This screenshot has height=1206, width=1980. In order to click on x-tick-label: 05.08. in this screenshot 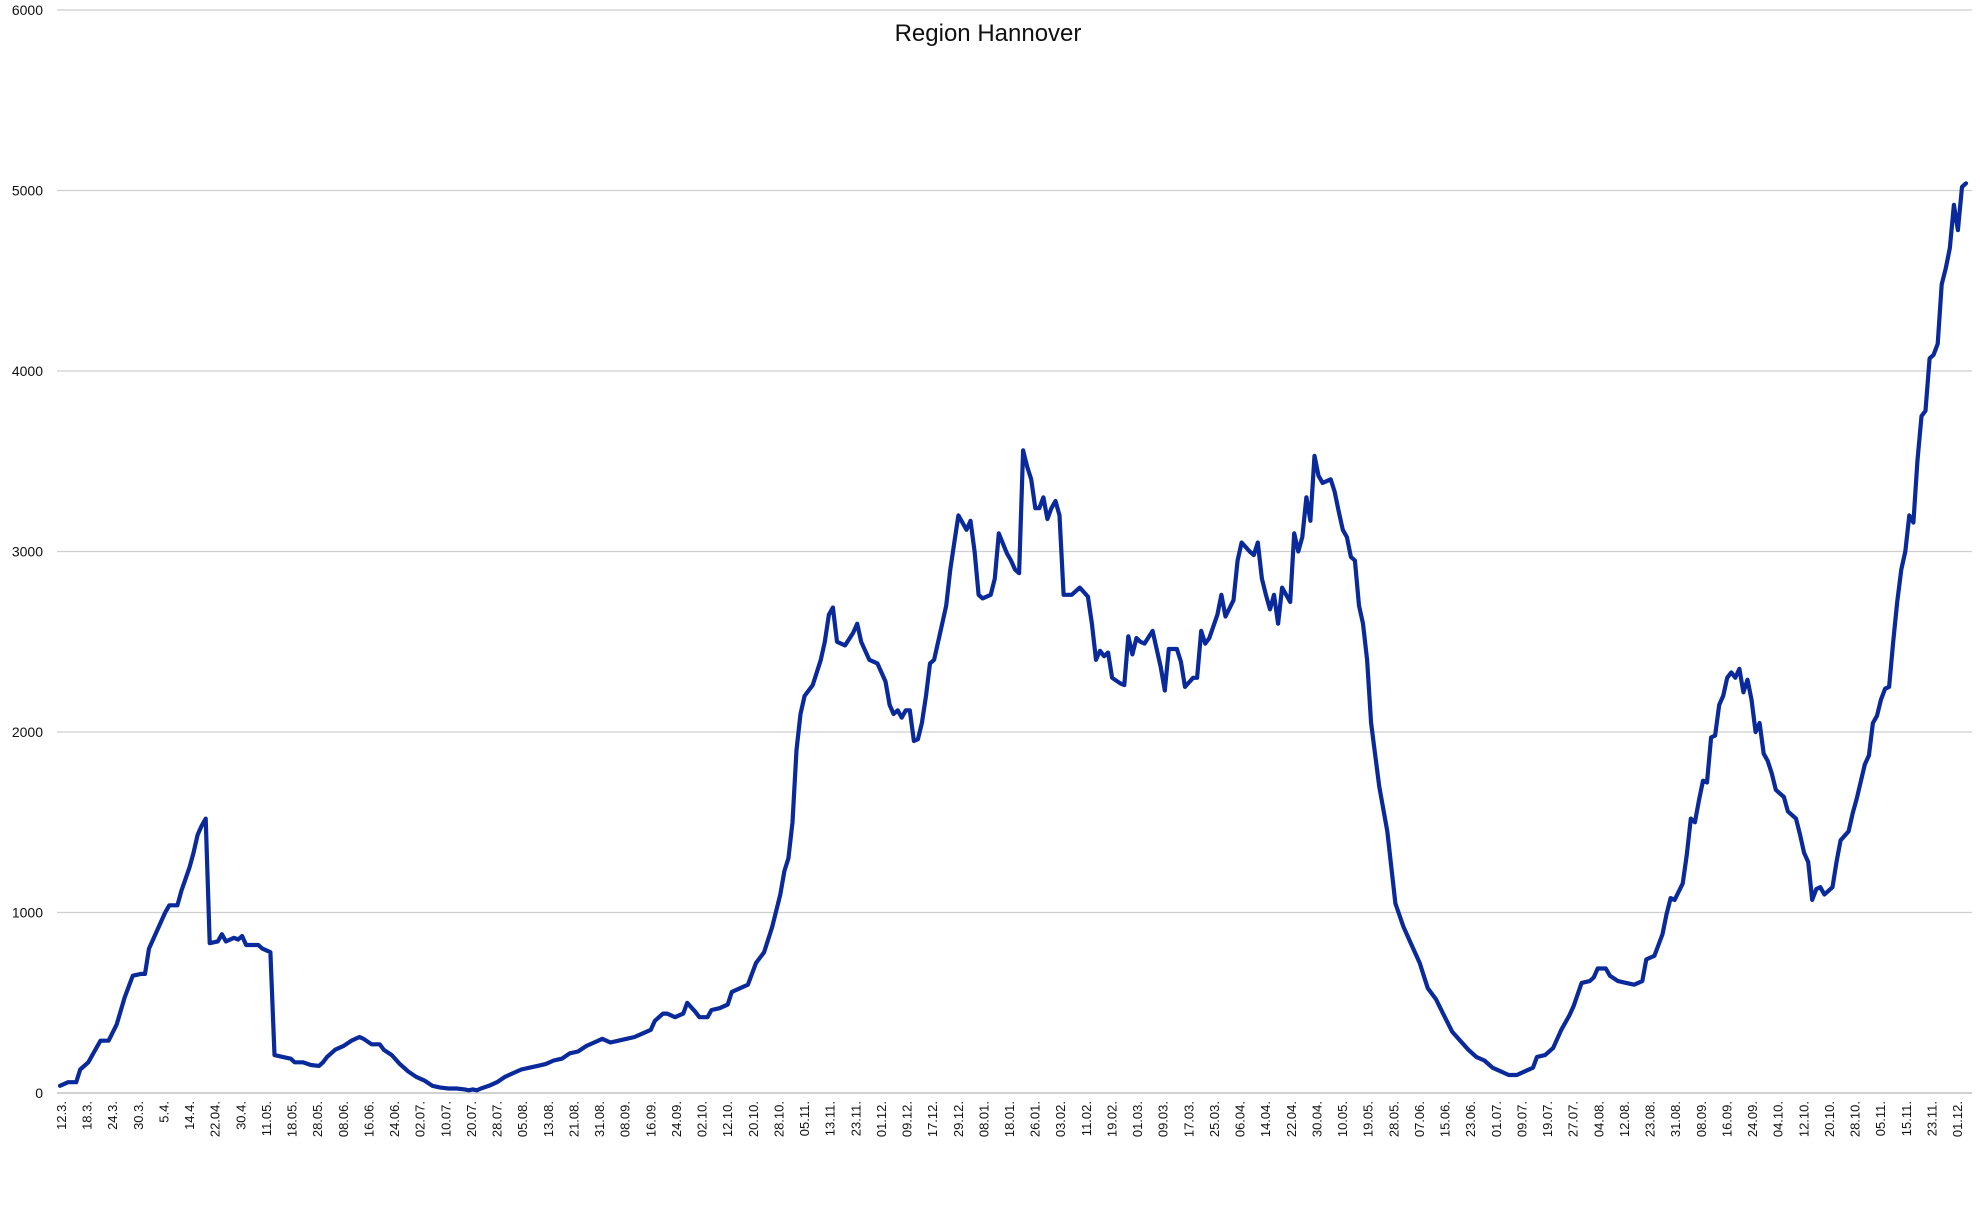, I will do `click(522, 1119)`.